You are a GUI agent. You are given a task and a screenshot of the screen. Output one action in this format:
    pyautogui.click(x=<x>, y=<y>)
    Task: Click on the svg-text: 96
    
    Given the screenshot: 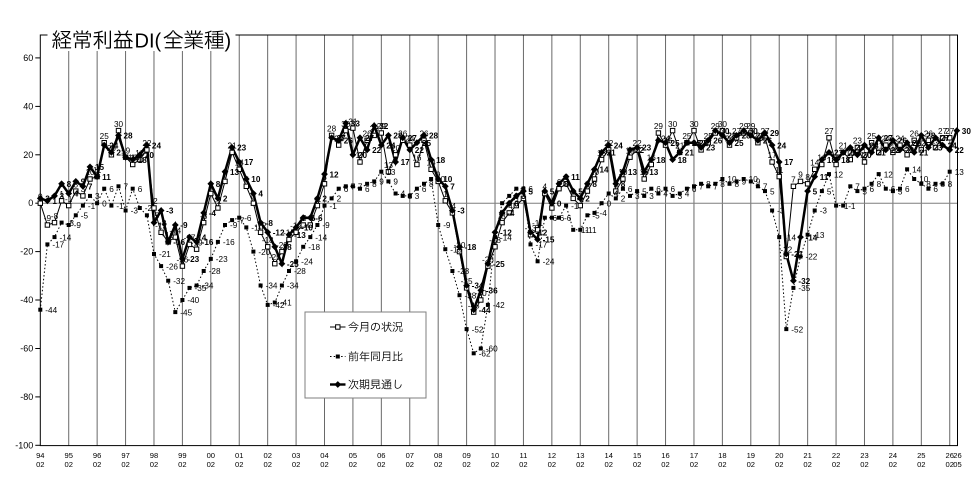 What is the action you would take?
    pyautogui.click(x=97, y=455)
    